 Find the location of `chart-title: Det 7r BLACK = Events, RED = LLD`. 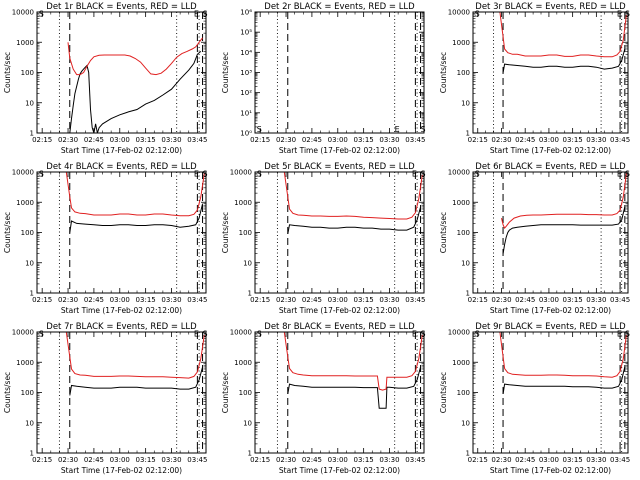

chart-title: Det 7r BLACK = Events, RED = LLD is located at coordinates (121, 327).